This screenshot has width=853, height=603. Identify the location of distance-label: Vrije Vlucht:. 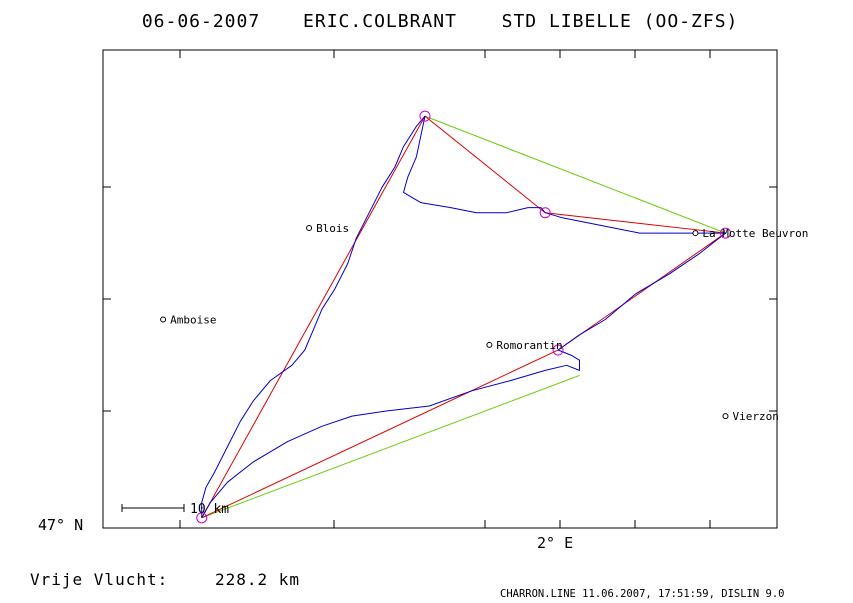
(99, 579).